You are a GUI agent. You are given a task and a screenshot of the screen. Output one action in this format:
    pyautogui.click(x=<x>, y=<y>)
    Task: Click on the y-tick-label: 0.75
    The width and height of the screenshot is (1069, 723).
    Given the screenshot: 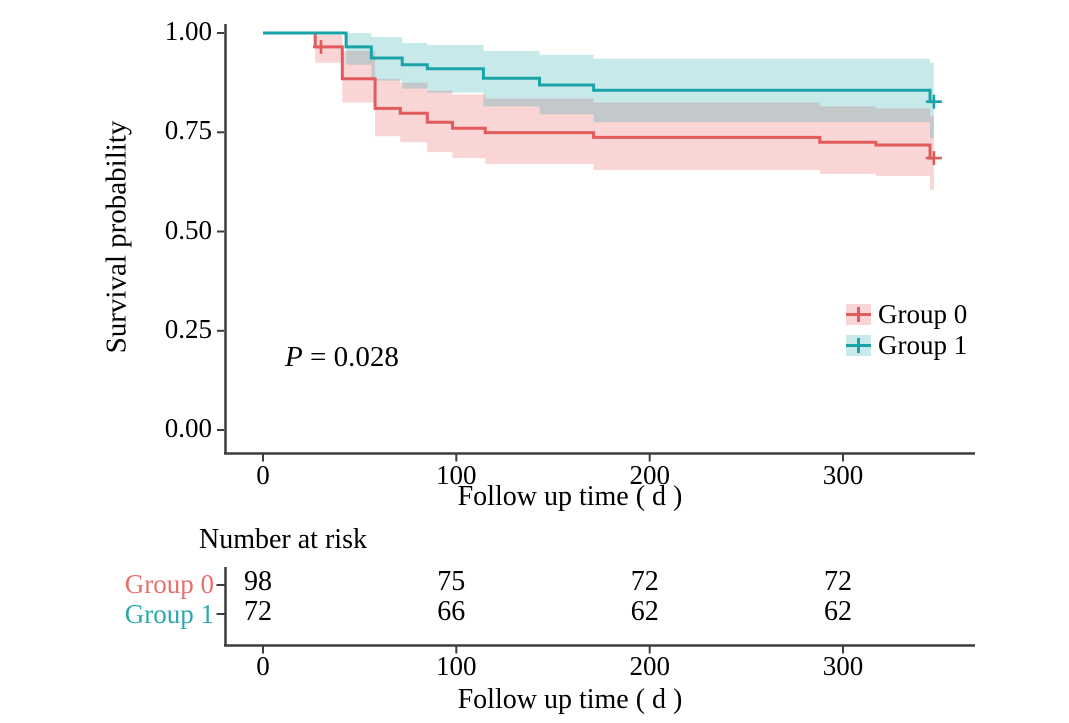 What is the action you would take?
    pyautogui.click(x=188, y=130)
    